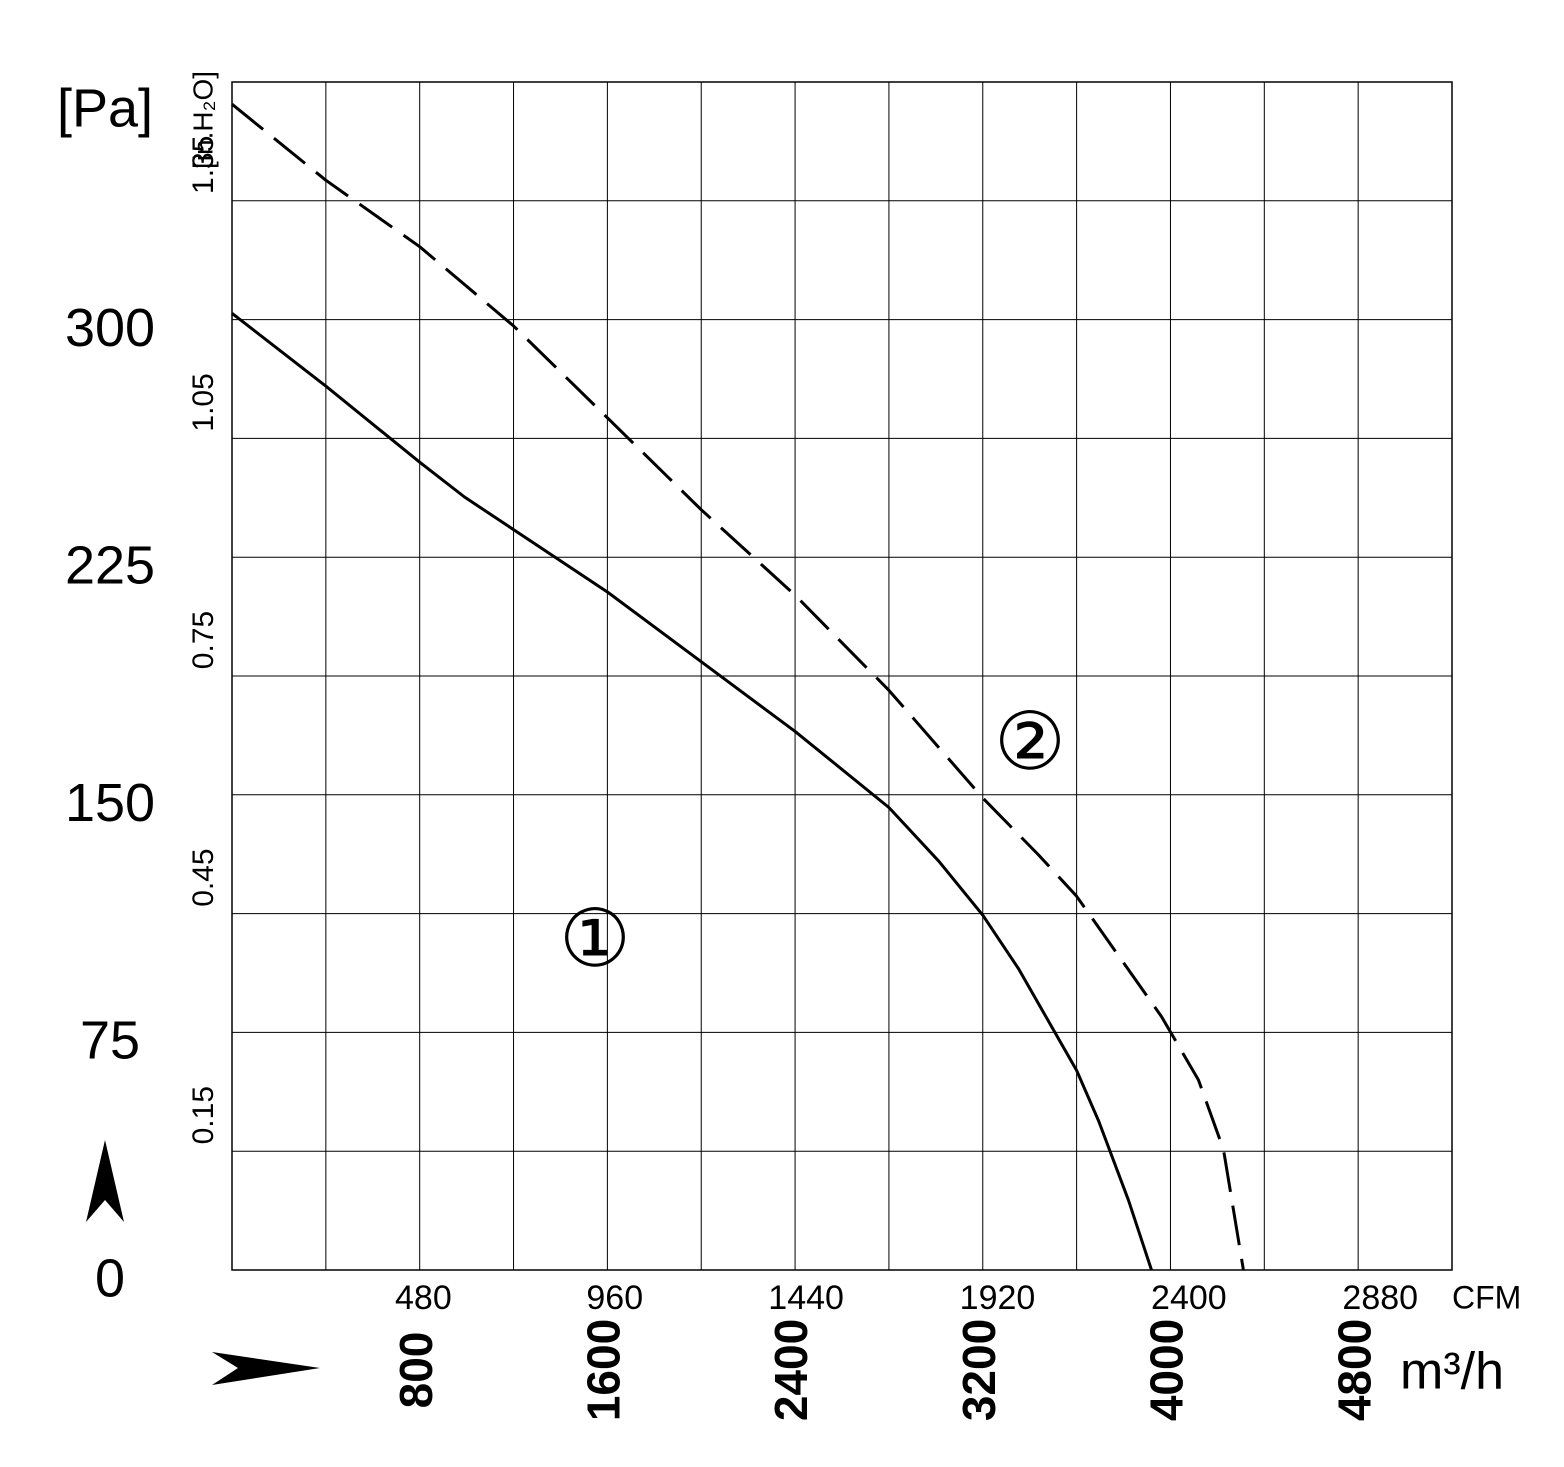 Image resolution: width=1564 pixels, height=1467 pixels. What do you see at coordinates (1189, 1298) in the screenshot?
I see `x2-tick-label: 2400` at bounding box center [1189, 1298].